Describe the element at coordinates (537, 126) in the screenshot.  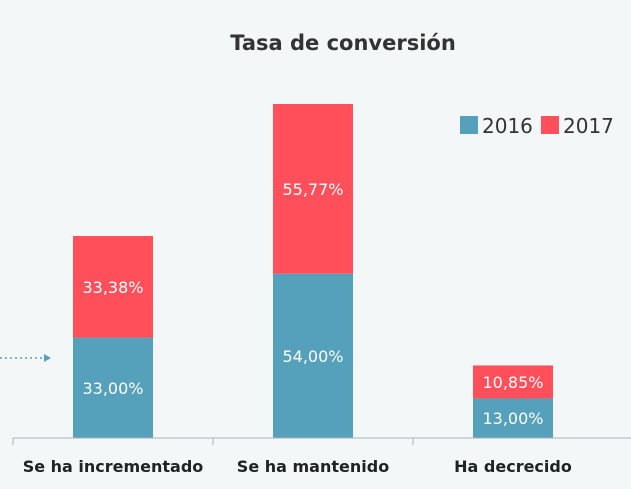
I see `legend: 2016 2017` at that location.